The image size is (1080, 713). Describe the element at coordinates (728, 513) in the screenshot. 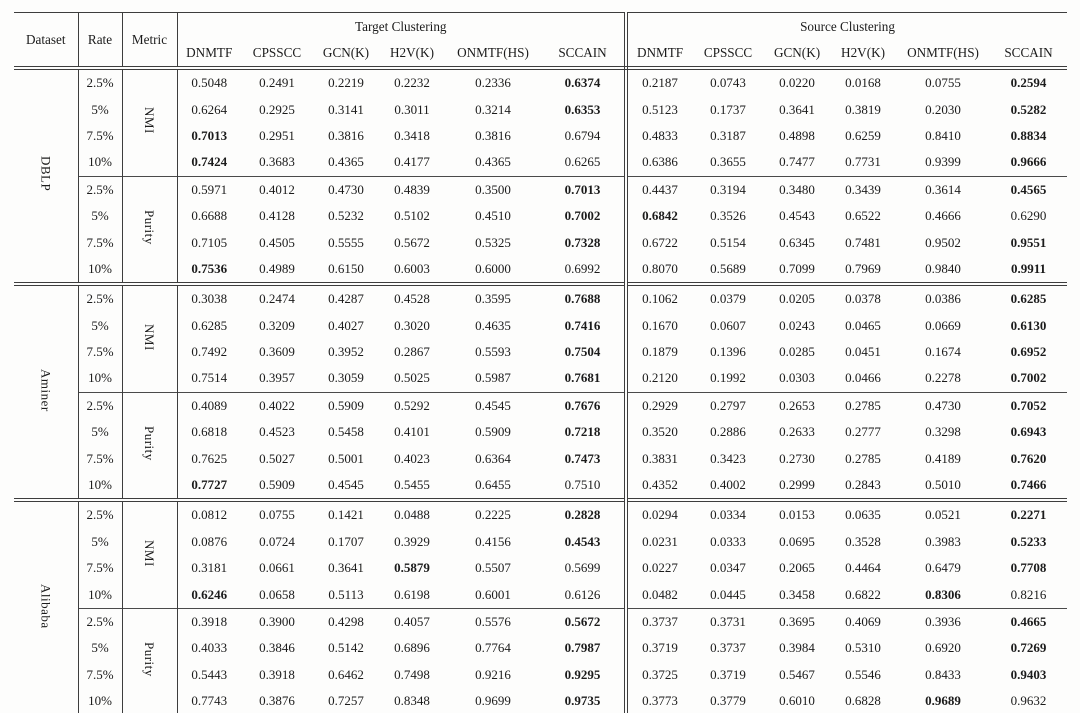

I see `source-cpsscc-value: 0.0334` at that location.